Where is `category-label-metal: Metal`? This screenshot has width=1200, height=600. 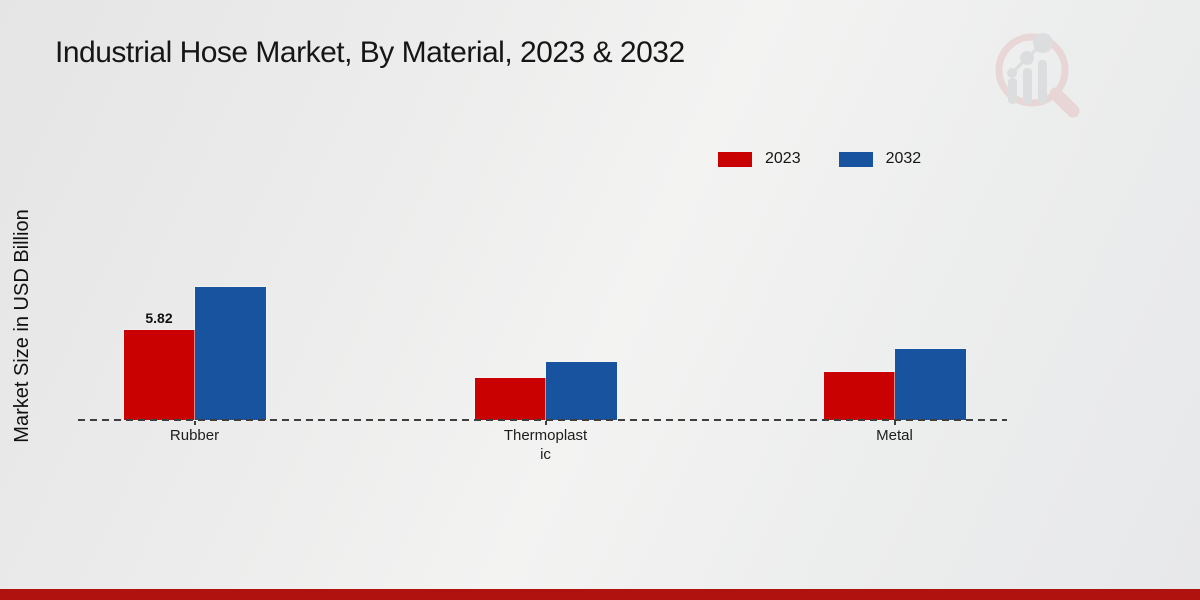
category-label-metal: Metal is located at coordinates (894, 435).